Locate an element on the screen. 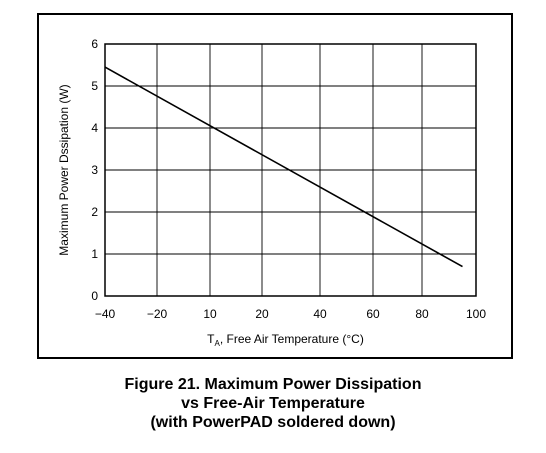 This screenshot has height=453, width=546. x-axis-label-subscript: A is located at coordinates (218, 343).